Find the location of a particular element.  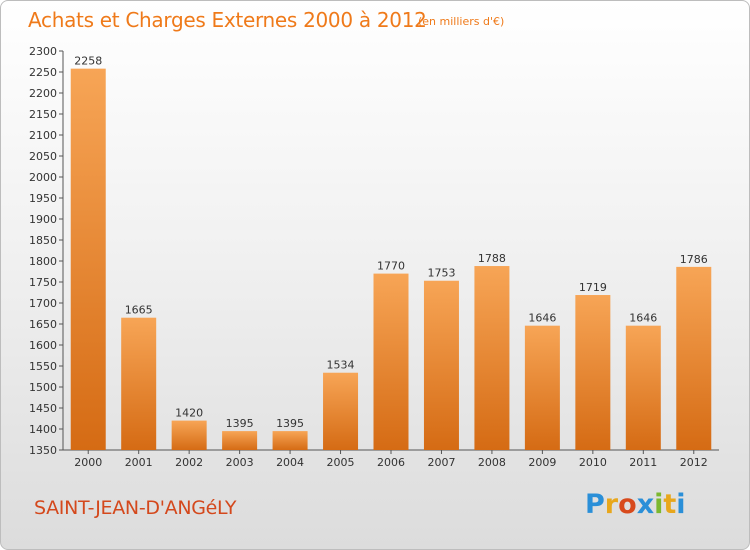

y-tick-label: 1650 is located at coordinates (43, 324).